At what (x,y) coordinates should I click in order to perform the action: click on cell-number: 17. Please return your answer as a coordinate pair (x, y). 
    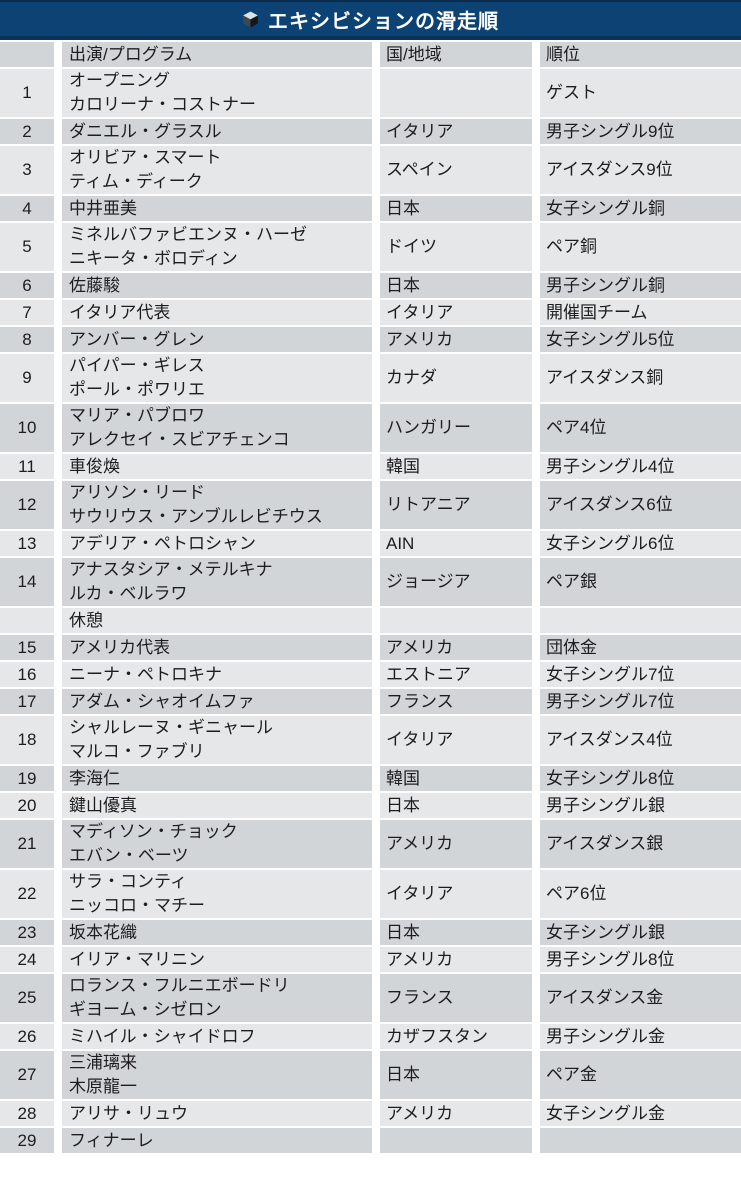
    Looking at the image, I should click on (27, 701).